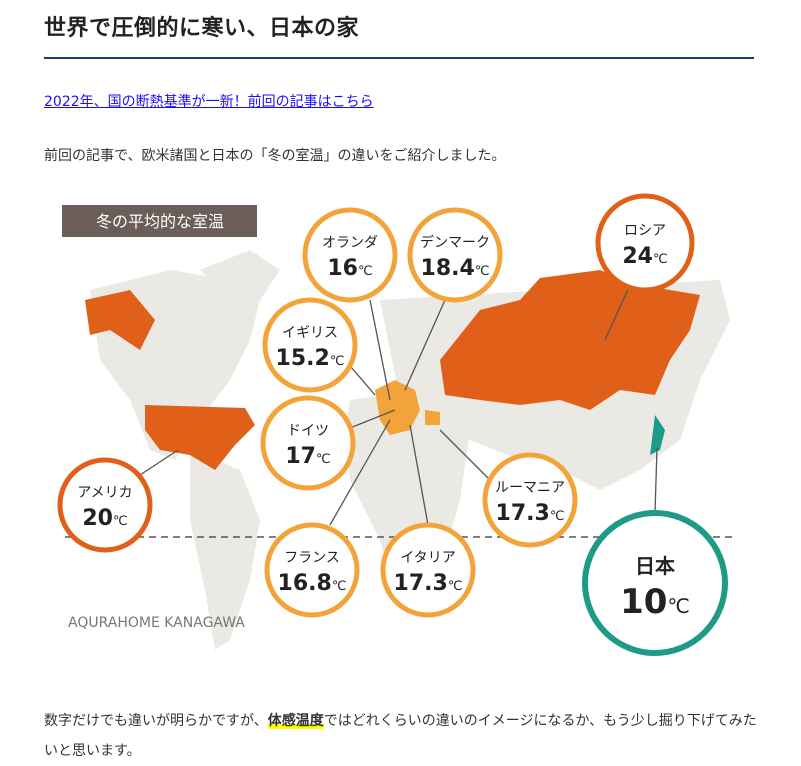  What do you see at coordinates (104, 493) in the screenshot?
I see `country-name: アメリカ` at bounding box center [104, 493].